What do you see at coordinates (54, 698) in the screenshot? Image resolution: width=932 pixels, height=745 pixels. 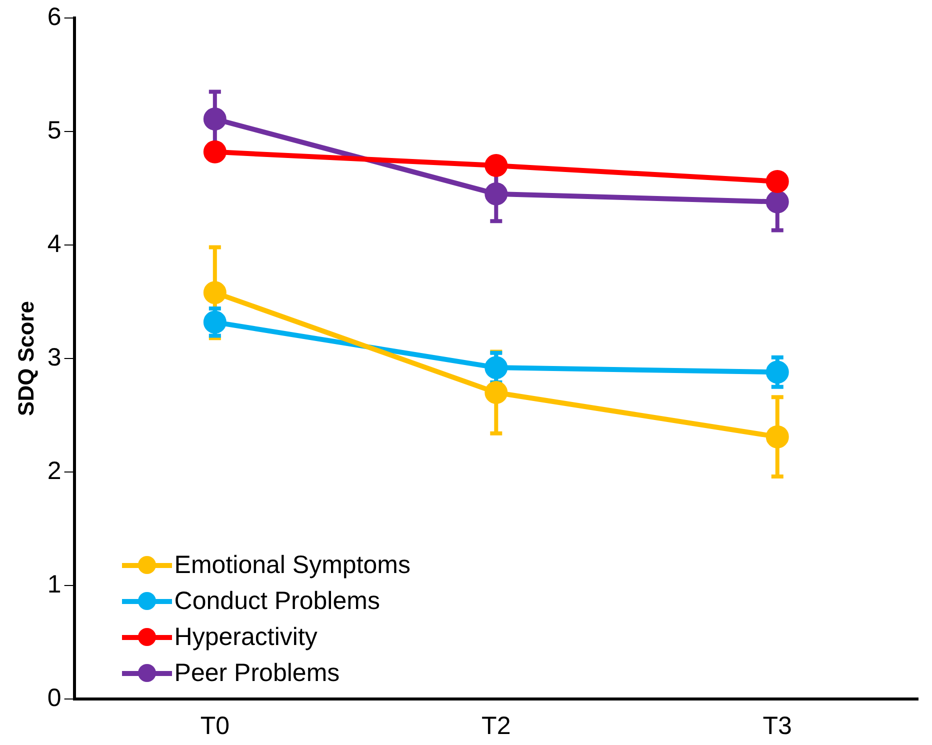 I see `y-tick-label: 0` at bounding box center [54, 698].